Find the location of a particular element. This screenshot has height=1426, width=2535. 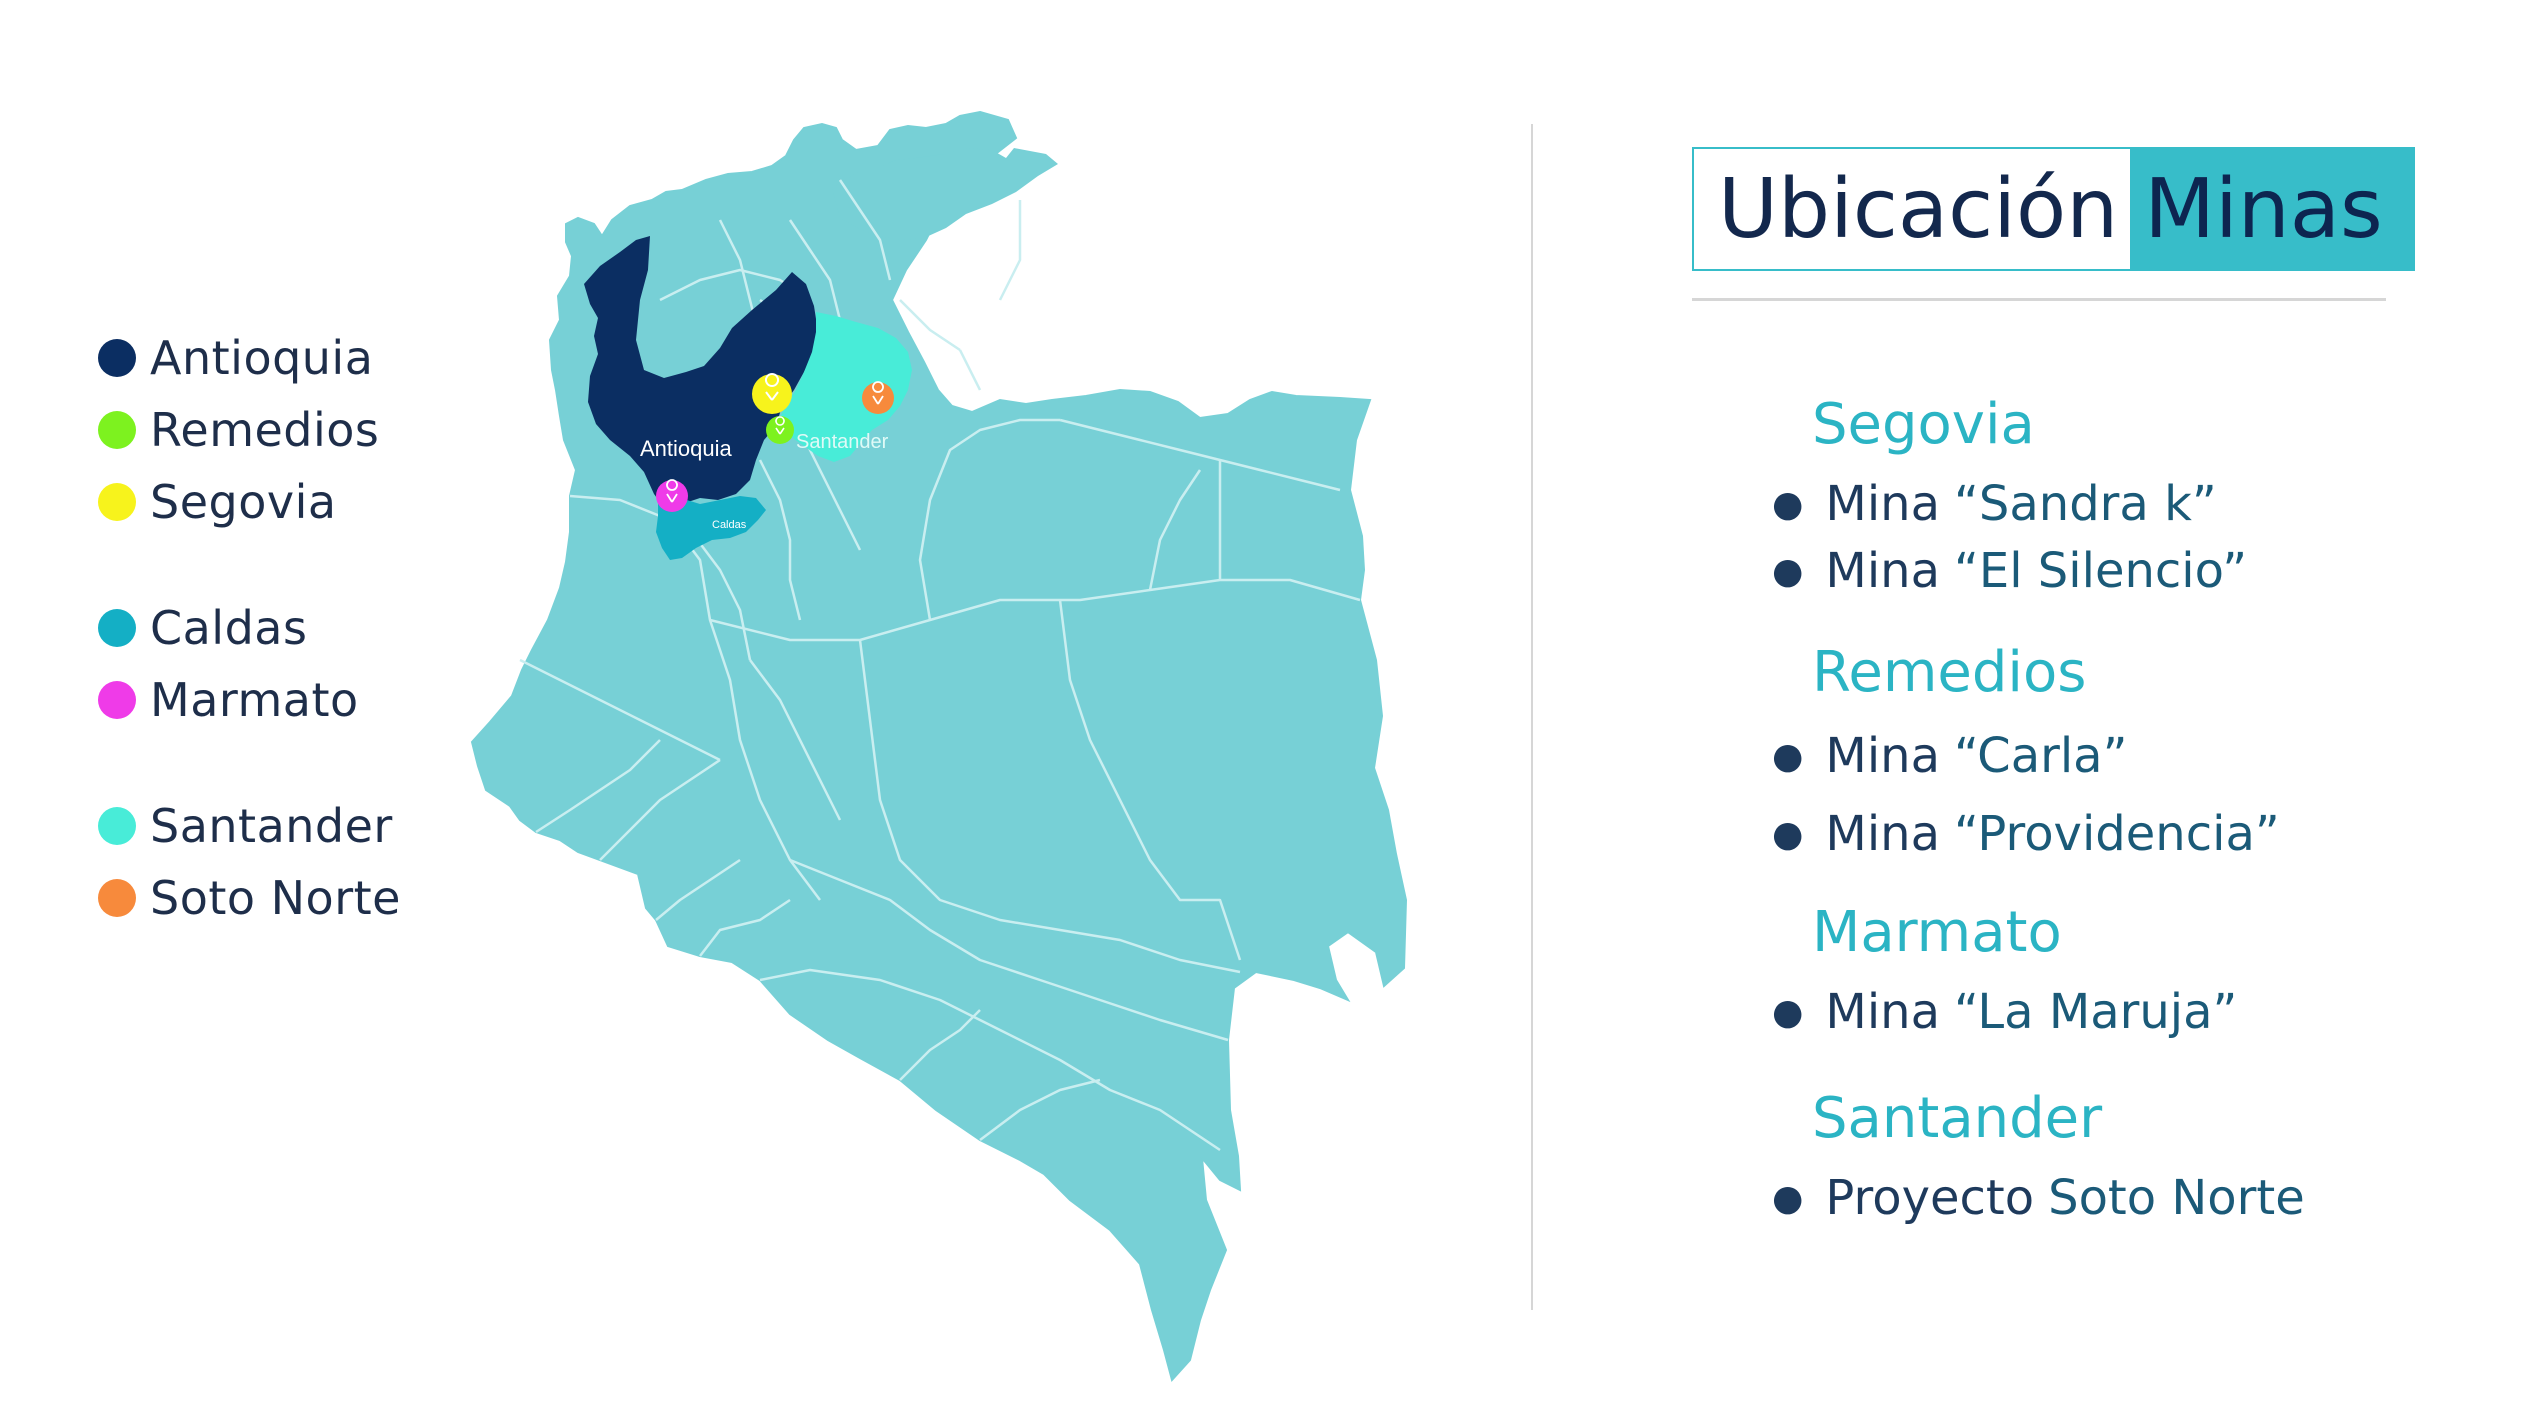

legend-item-remedios: Remedios is located at coordinates (278, 430).